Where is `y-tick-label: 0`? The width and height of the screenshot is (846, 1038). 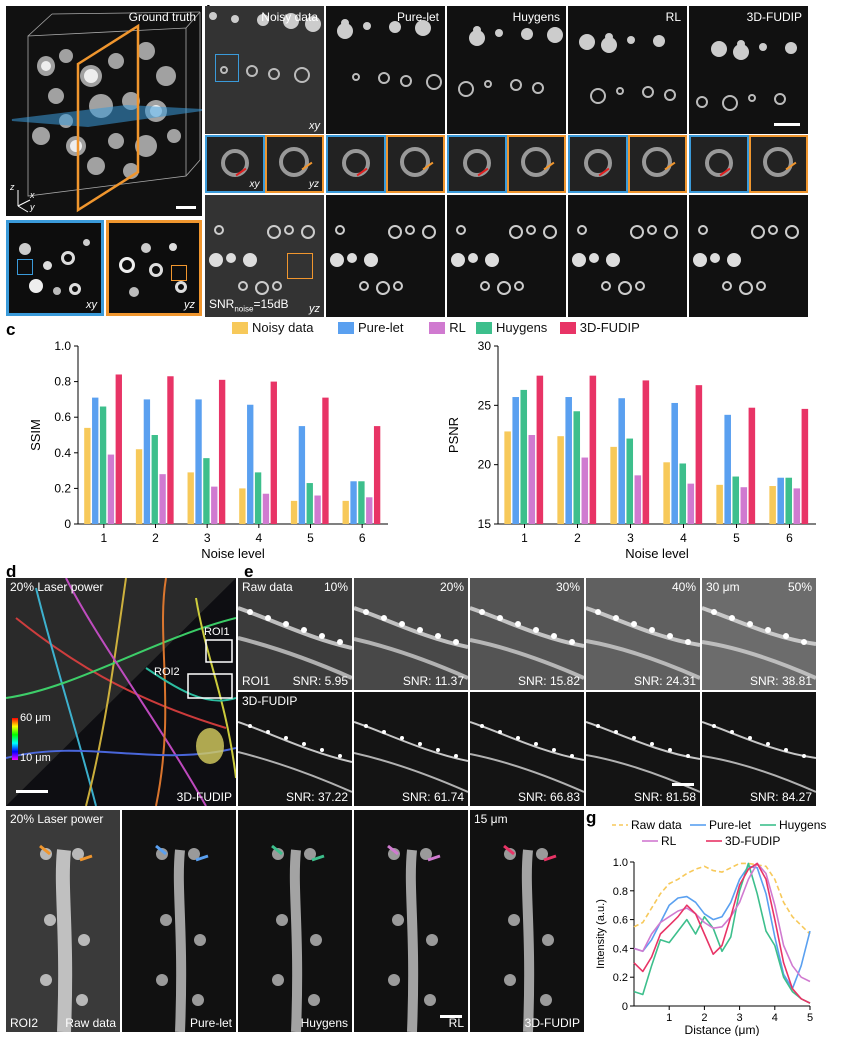
y-tick-label: 0 is located at coordinates (67, 524).